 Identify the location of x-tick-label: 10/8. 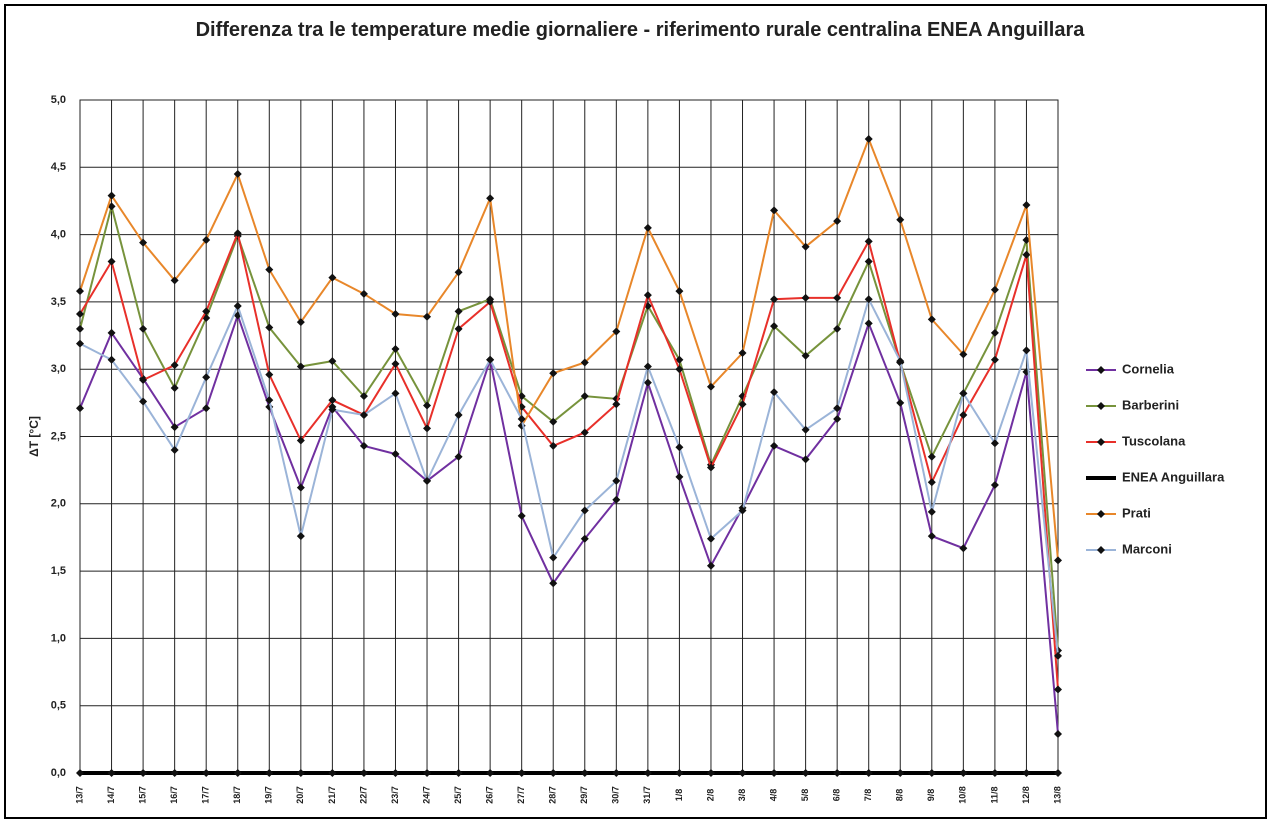
(963, 795).